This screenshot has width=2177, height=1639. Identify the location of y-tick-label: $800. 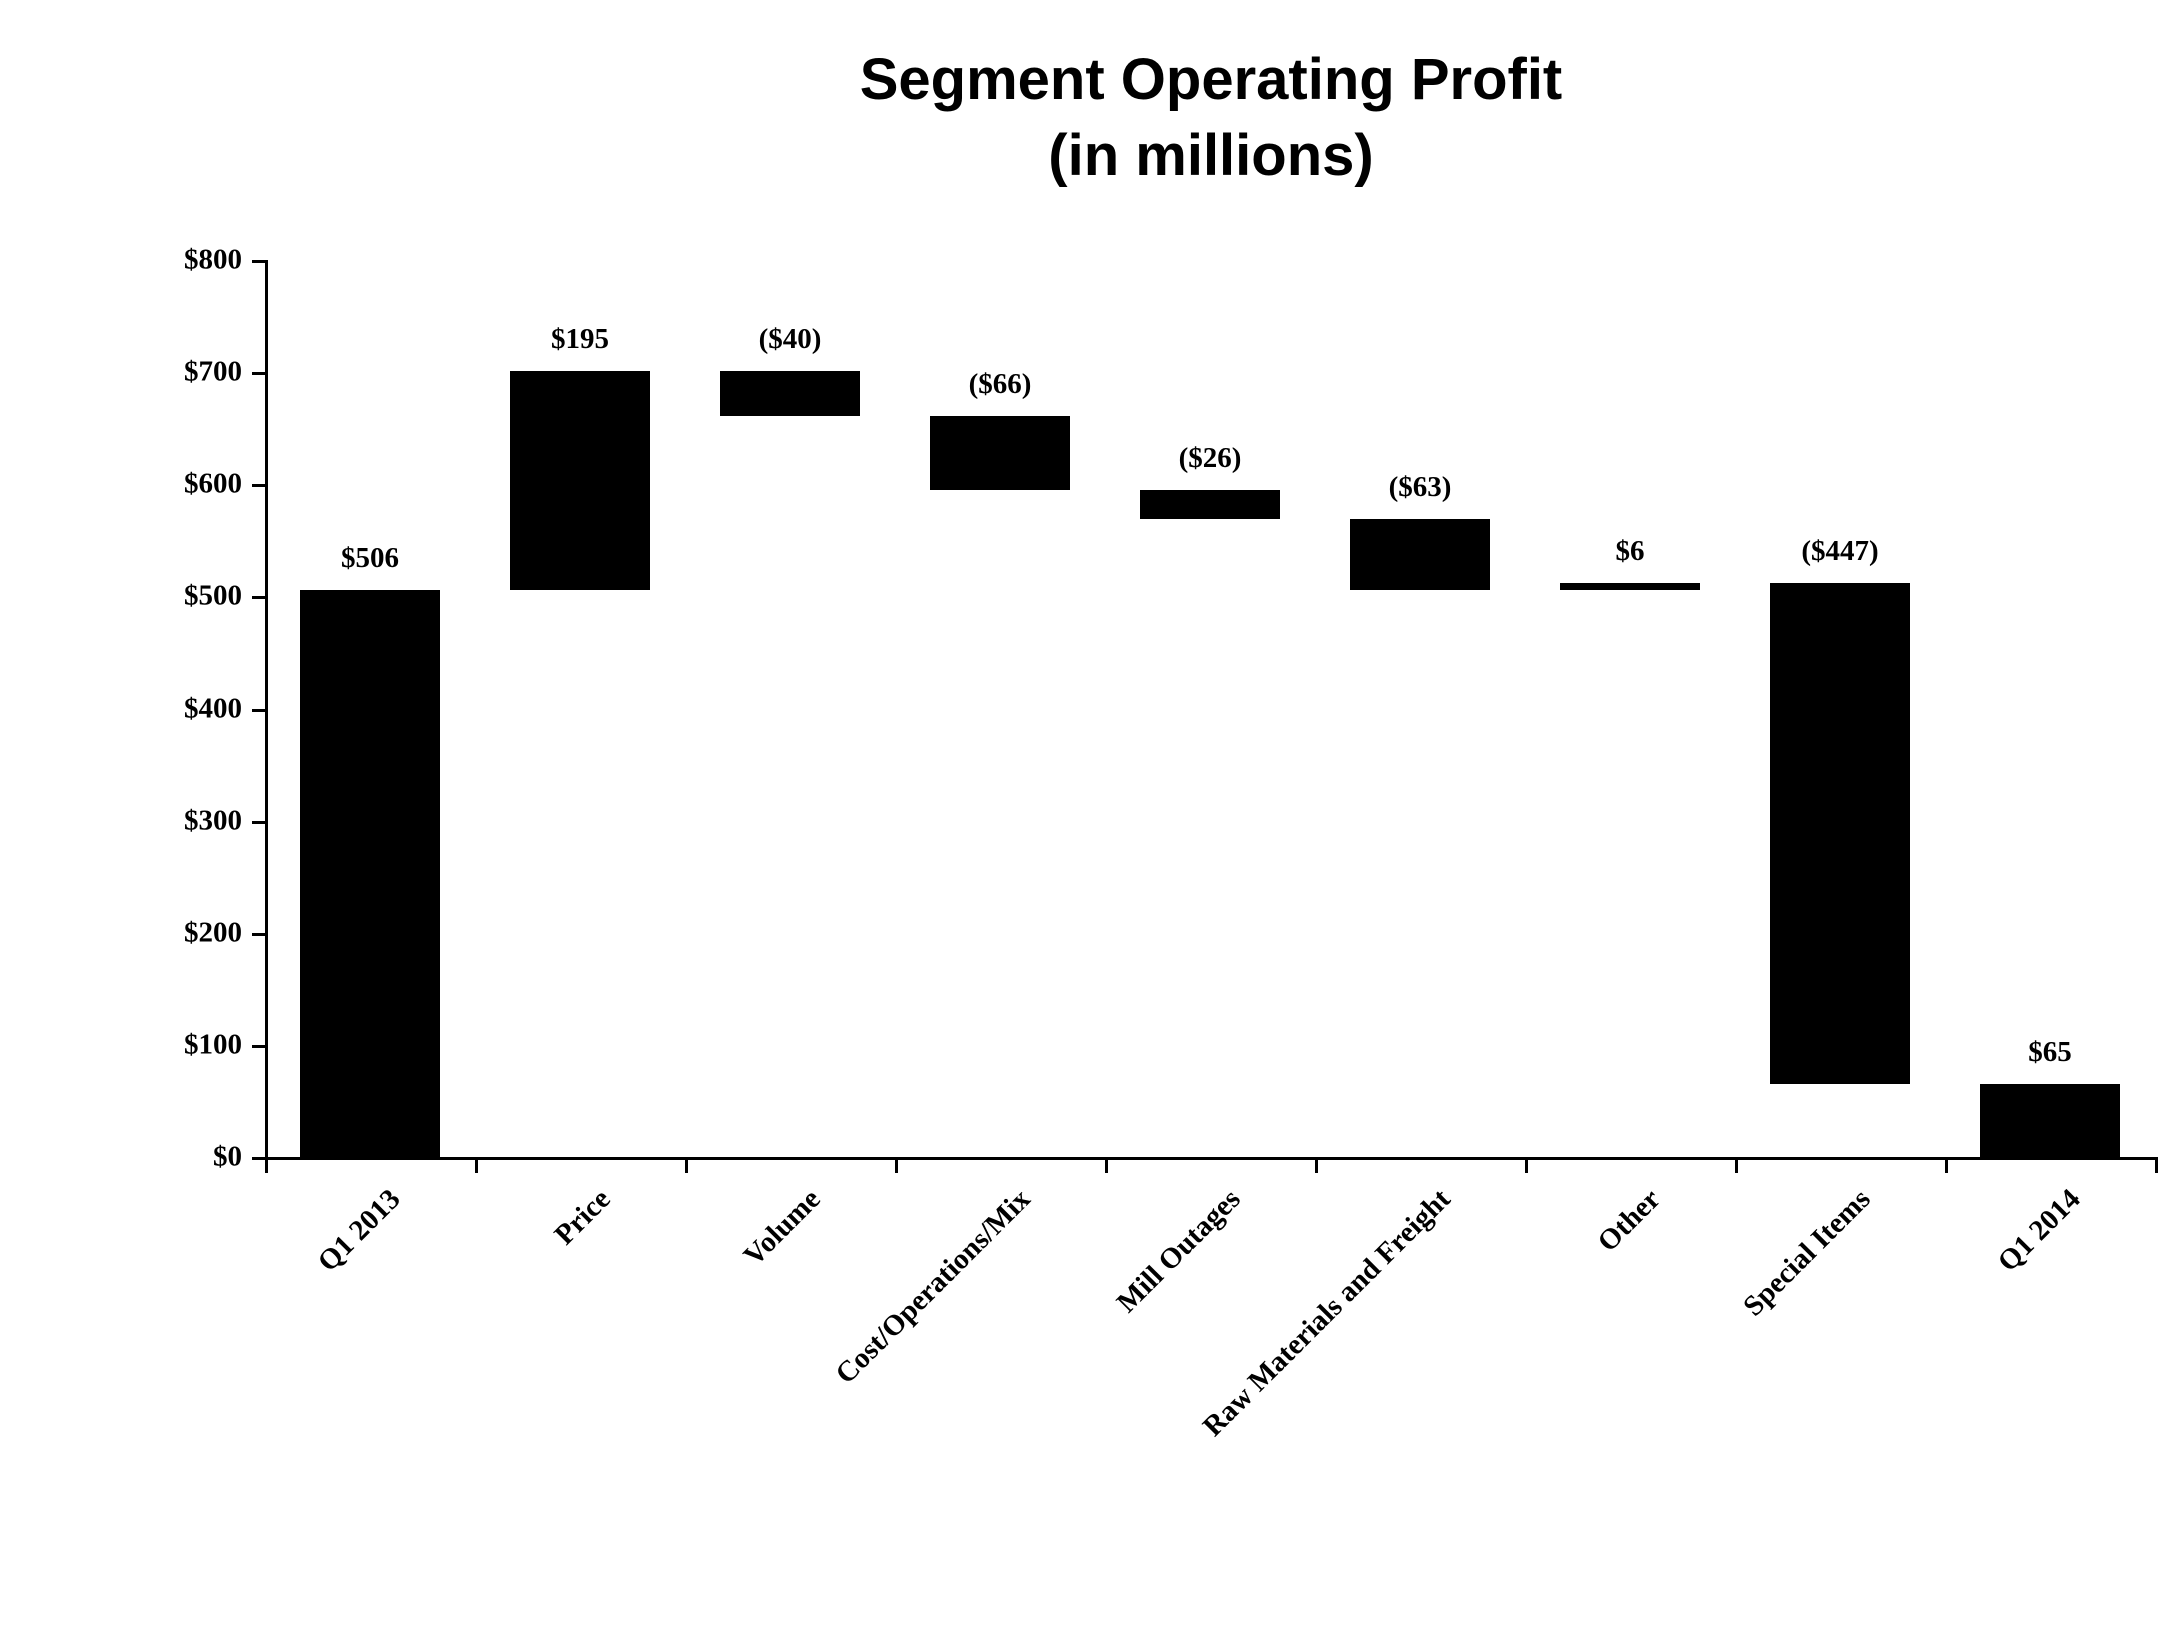
(213, 259).